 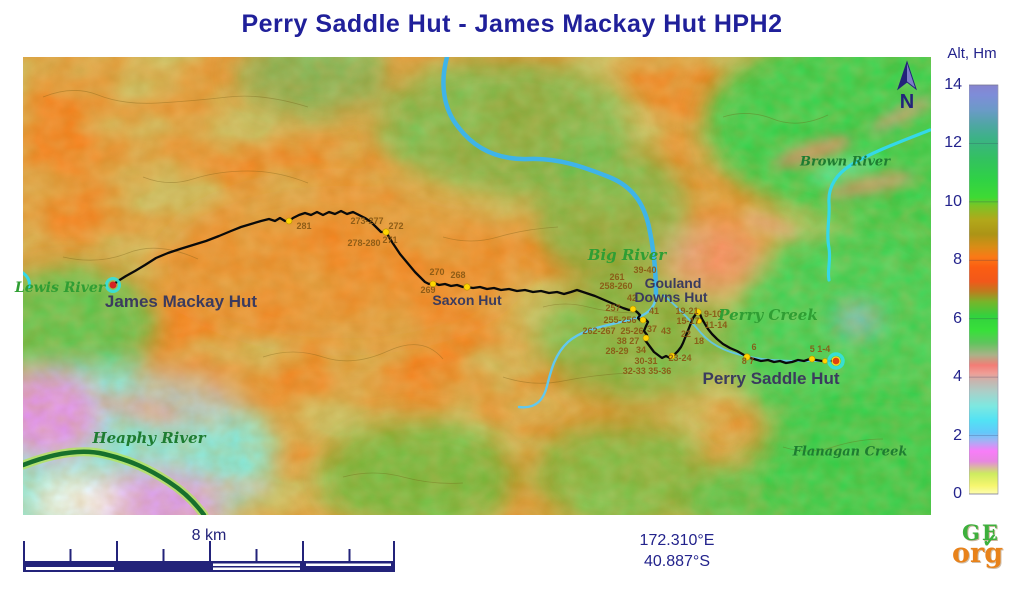 I want to click on waypoint-dots, so click(x=556, y=290).